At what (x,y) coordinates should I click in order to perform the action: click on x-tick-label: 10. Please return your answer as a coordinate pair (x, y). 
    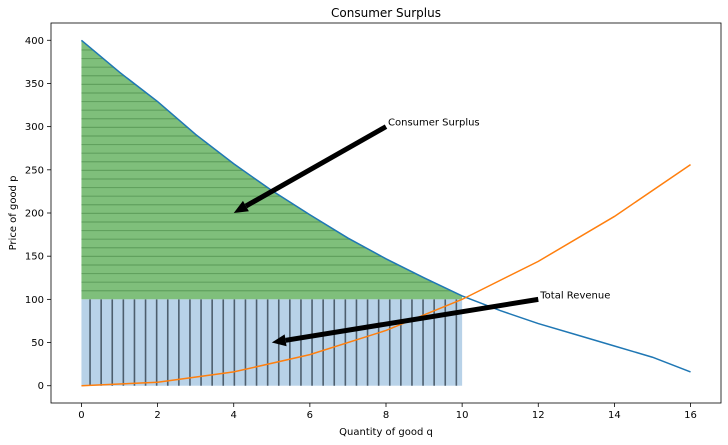
    Looking at the image, I should click on (462, 415).